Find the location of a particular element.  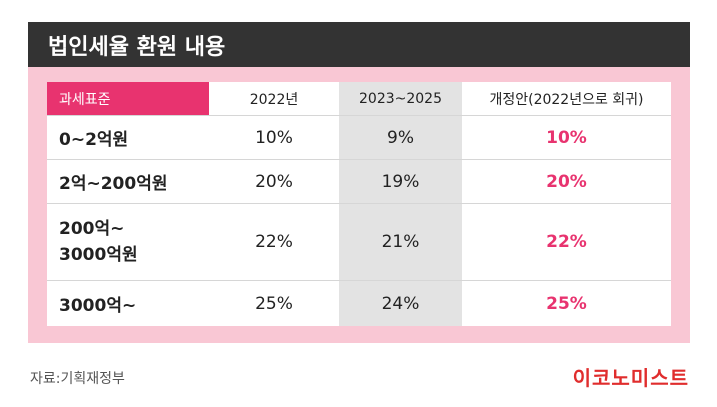

page-title: 법인세율 환원 내용 is located at coordinates (359, 44).